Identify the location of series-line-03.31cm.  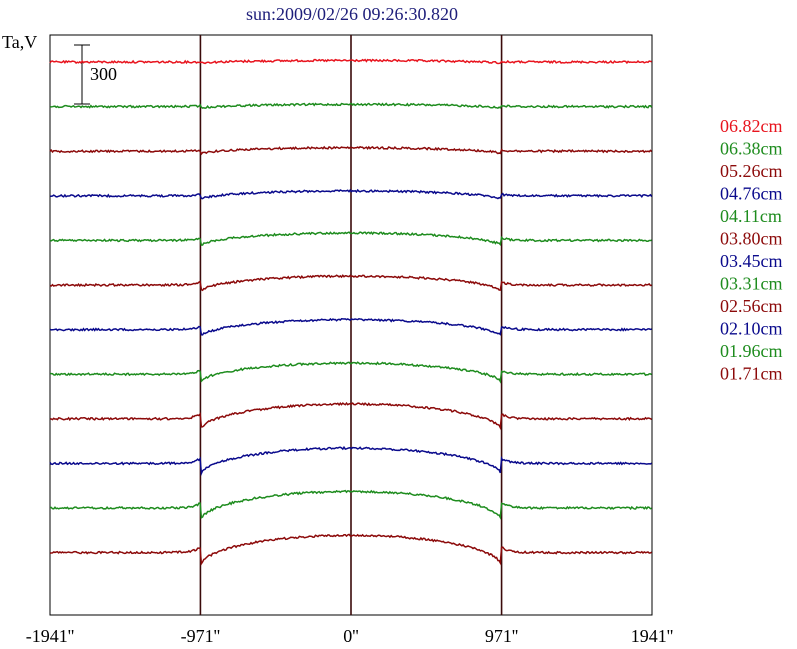
(351, 372).